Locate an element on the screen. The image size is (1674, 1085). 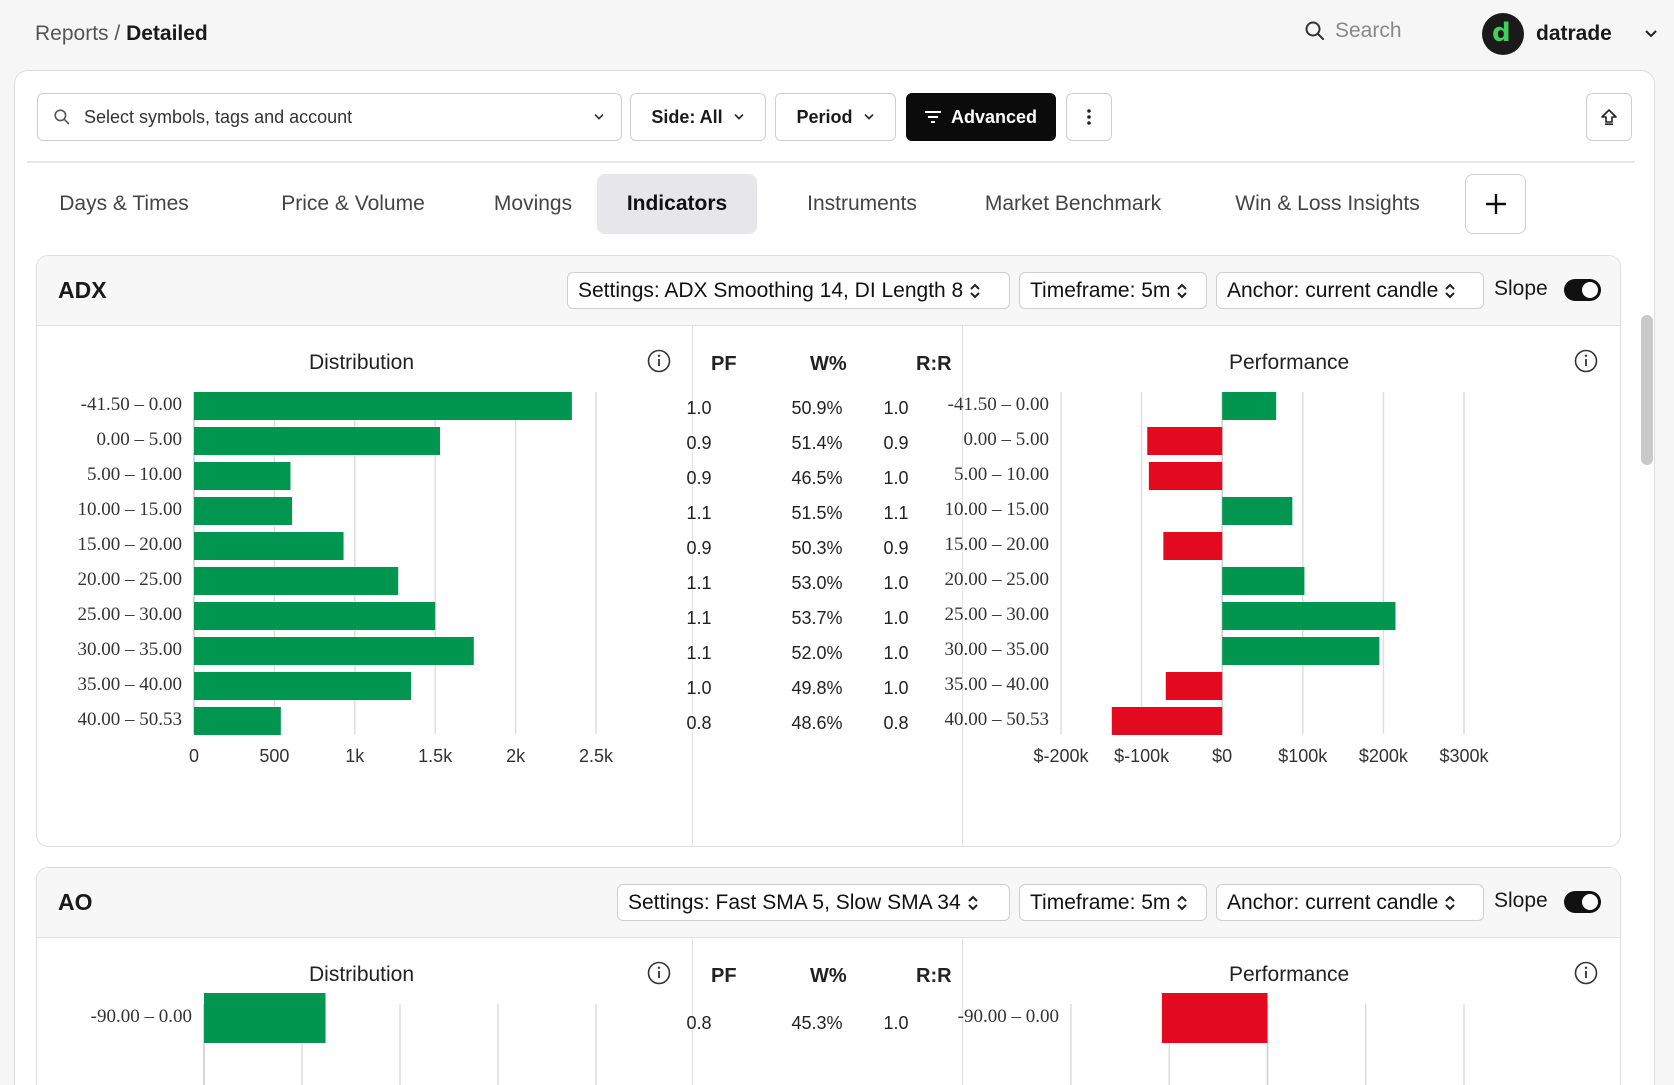
filter-divider is located at coordinates (831, 162).